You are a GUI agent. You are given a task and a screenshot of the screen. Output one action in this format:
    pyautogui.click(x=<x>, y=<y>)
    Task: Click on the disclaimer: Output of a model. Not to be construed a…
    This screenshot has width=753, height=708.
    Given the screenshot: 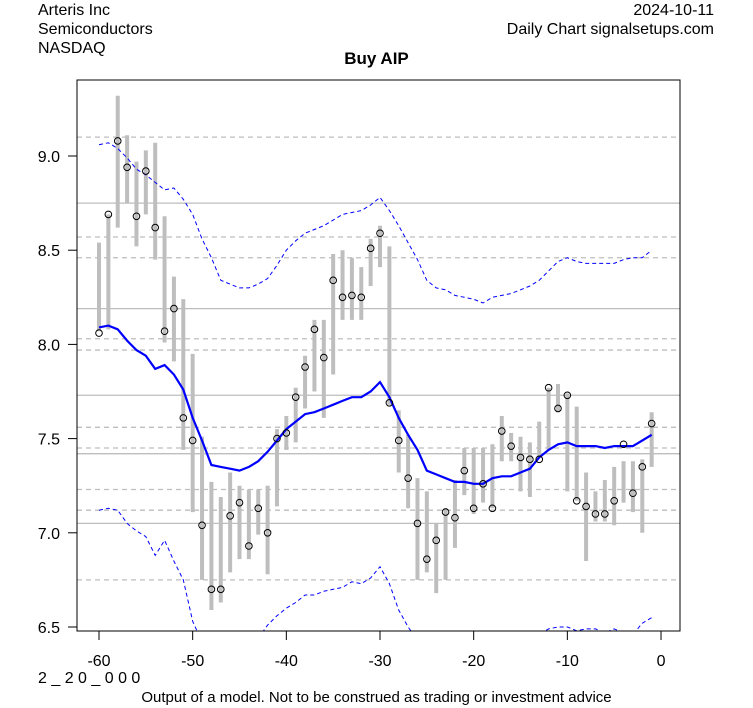 What is the action you would take?
    pyautogui.click(x=376, y=697)
    